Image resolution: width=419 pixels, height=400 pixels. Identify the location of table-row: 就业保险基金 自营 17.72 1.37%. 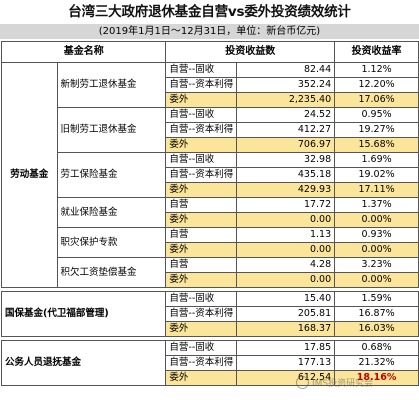
(210, 212).